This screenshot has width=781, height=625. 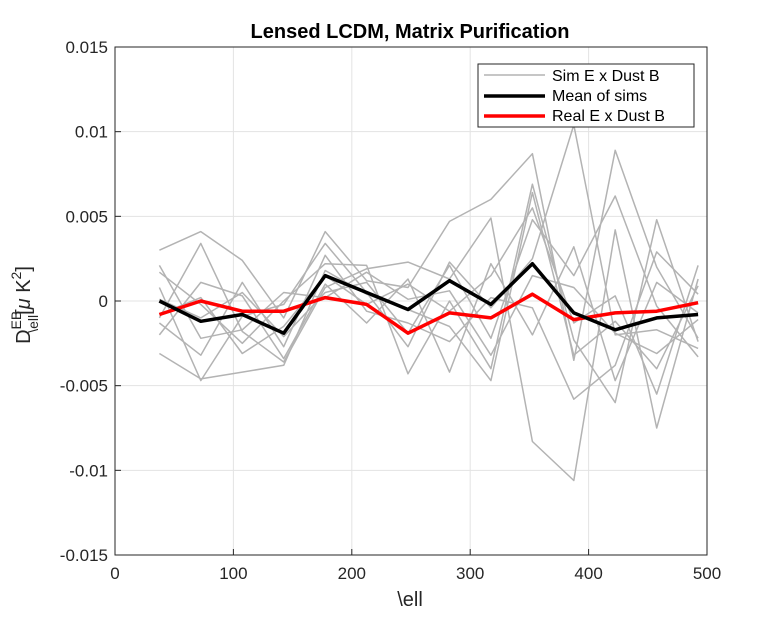 What do you see at coordinates (233, 573) in the screenshot?
I see `x-tick-label: 100` at bounding box center [233, 573].